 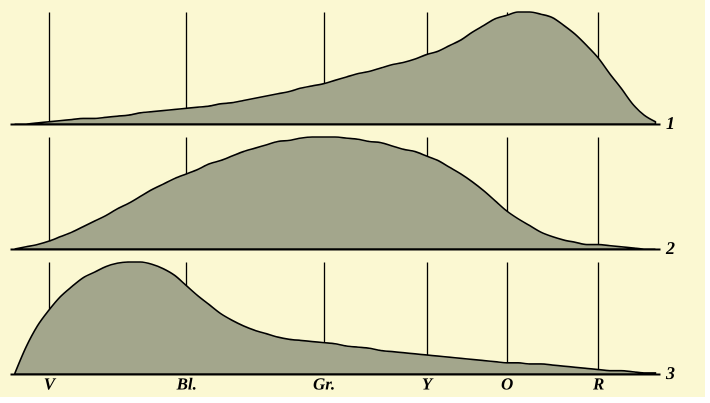 I want to click on x-tick-label: R, so click(x=598, y=384).